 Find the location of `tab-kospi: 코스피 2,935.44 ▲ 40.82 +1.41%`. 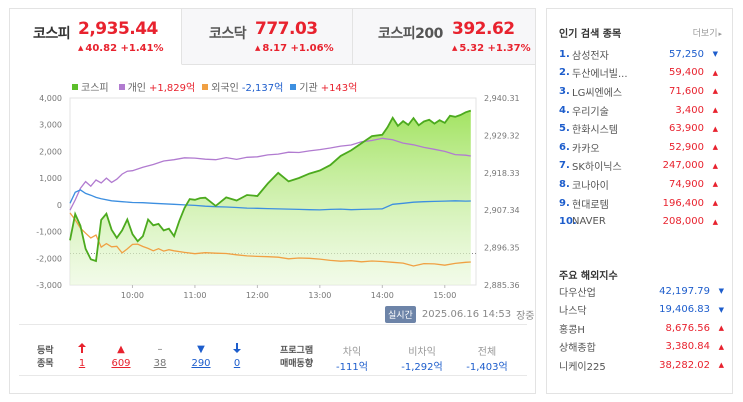

tab-kospi: 코스피 2,935.44 ▲ 40.82 +1.41% is located at coordinates (96, 37).